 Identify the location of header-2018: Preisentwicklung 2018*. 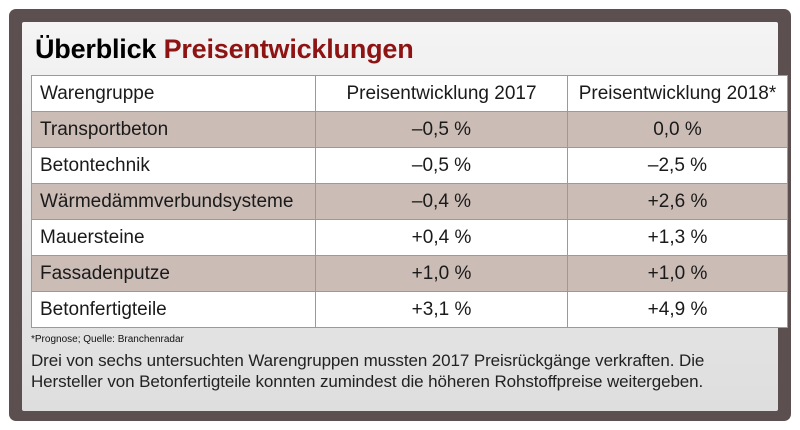
(677, 93).